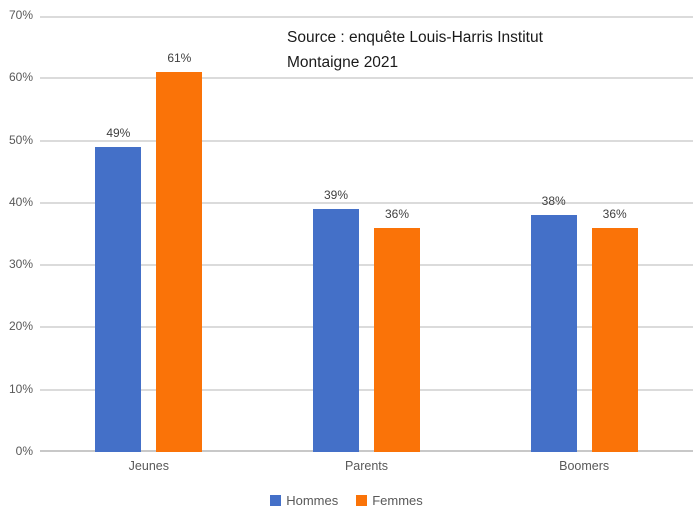 The width and height of the screenshot is (693, 520). Describe the element at coordinates (366, 466) in the screenshot. I see `category-label-parents: Parents` at that location.